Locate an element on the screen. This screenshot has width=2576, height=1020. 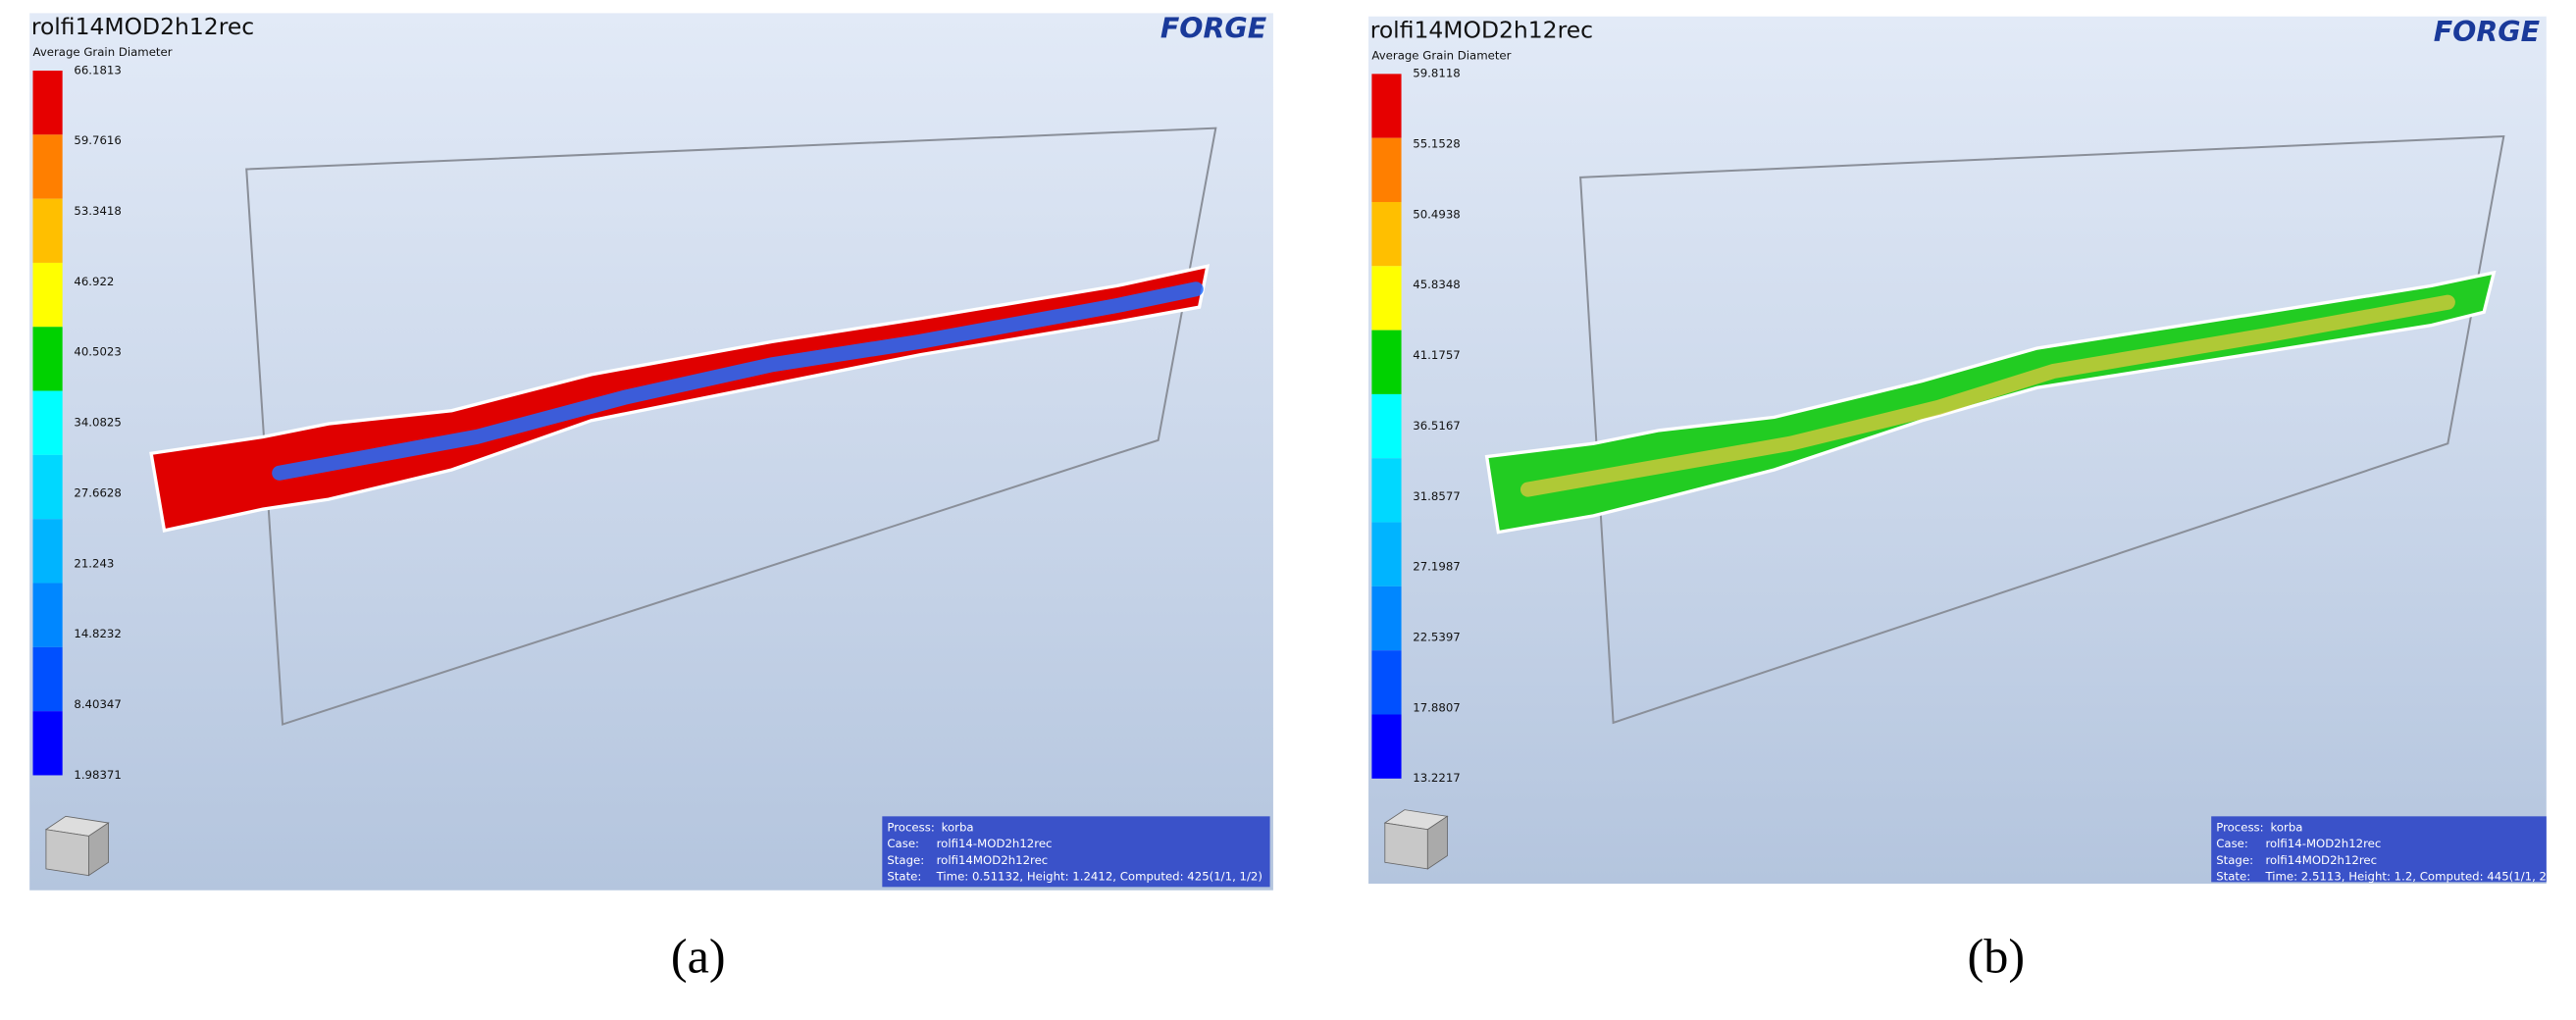
legend-label: 41.1757 is located at coordinates (1436, 355).